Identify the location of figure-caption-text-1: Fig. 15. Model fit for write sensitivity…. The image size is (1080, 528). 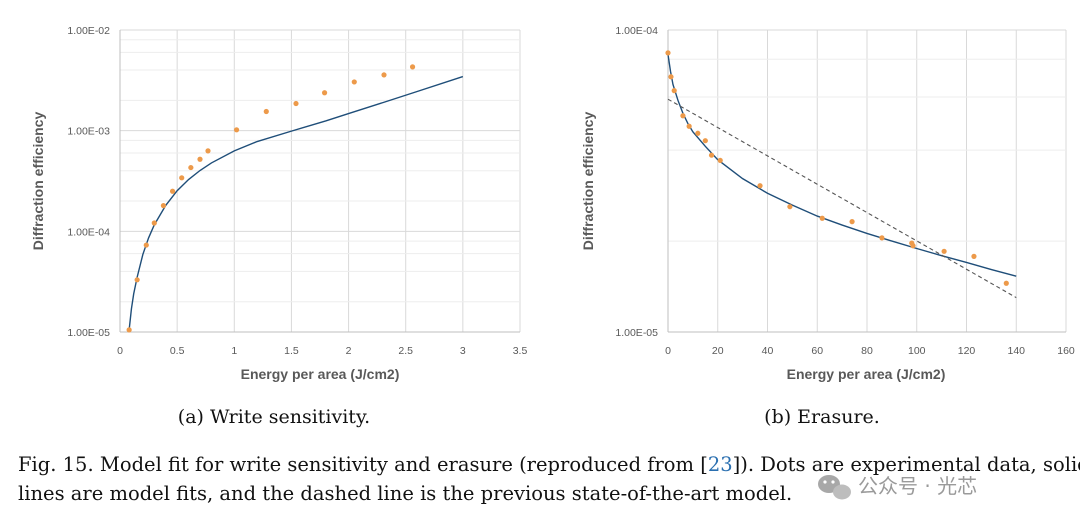
(363, 464).